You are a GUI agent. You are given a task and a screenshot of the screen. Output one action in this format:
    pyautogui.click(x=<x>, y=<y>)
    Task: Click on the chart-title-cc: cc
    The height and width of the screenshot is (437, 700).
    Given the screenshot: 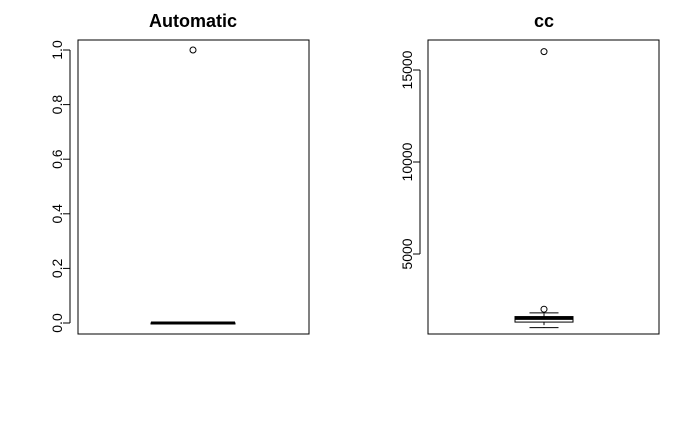 What is the action you would take?
    pyautogui.click(x=544, y=21)
    